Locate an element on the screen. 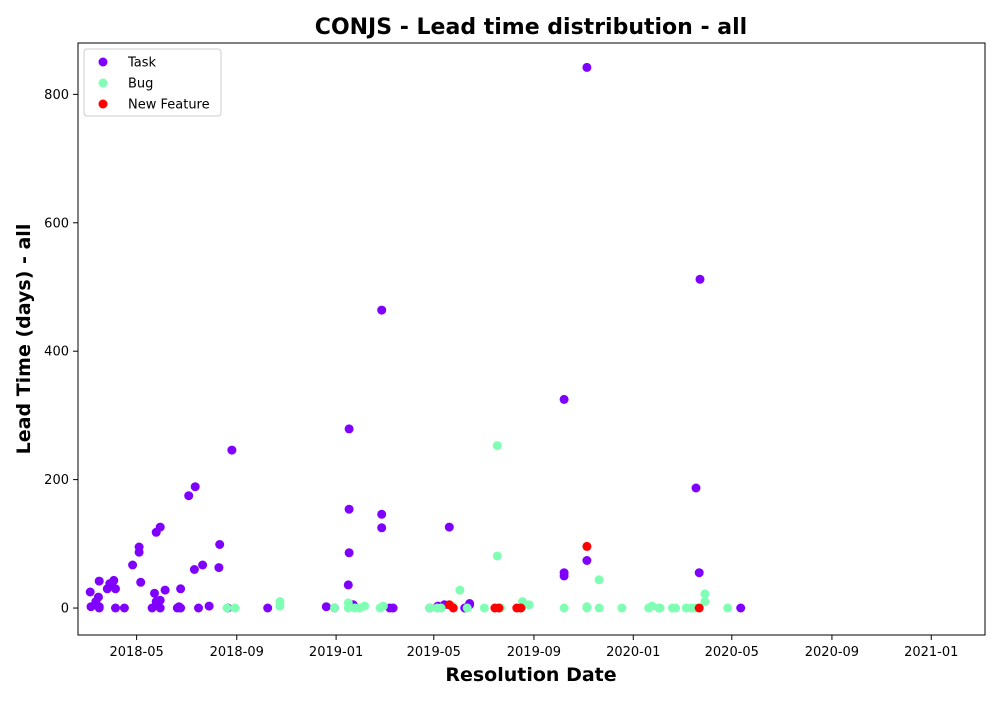 The height and width of the screenshot is (705, 1000). y-tick-label: 800 is located at coordinates (56, 95).